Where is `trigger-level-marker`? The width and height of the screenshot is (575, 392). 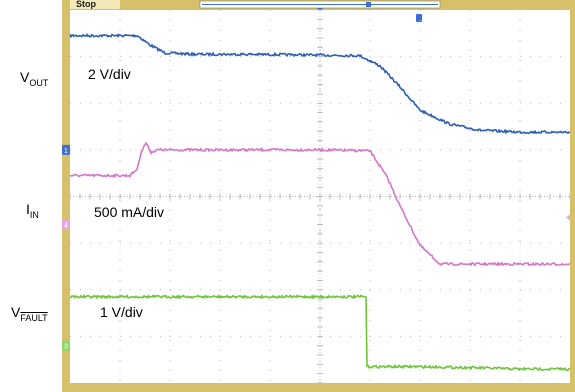
trigger-level-marker is located at coordinates (419, 18).